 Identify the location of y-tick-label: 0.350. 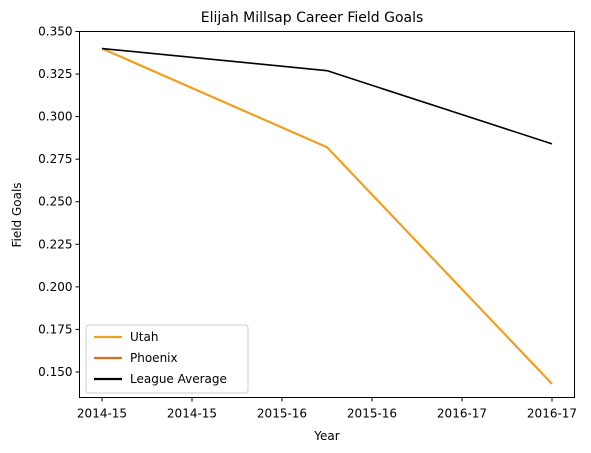
(55, 32).